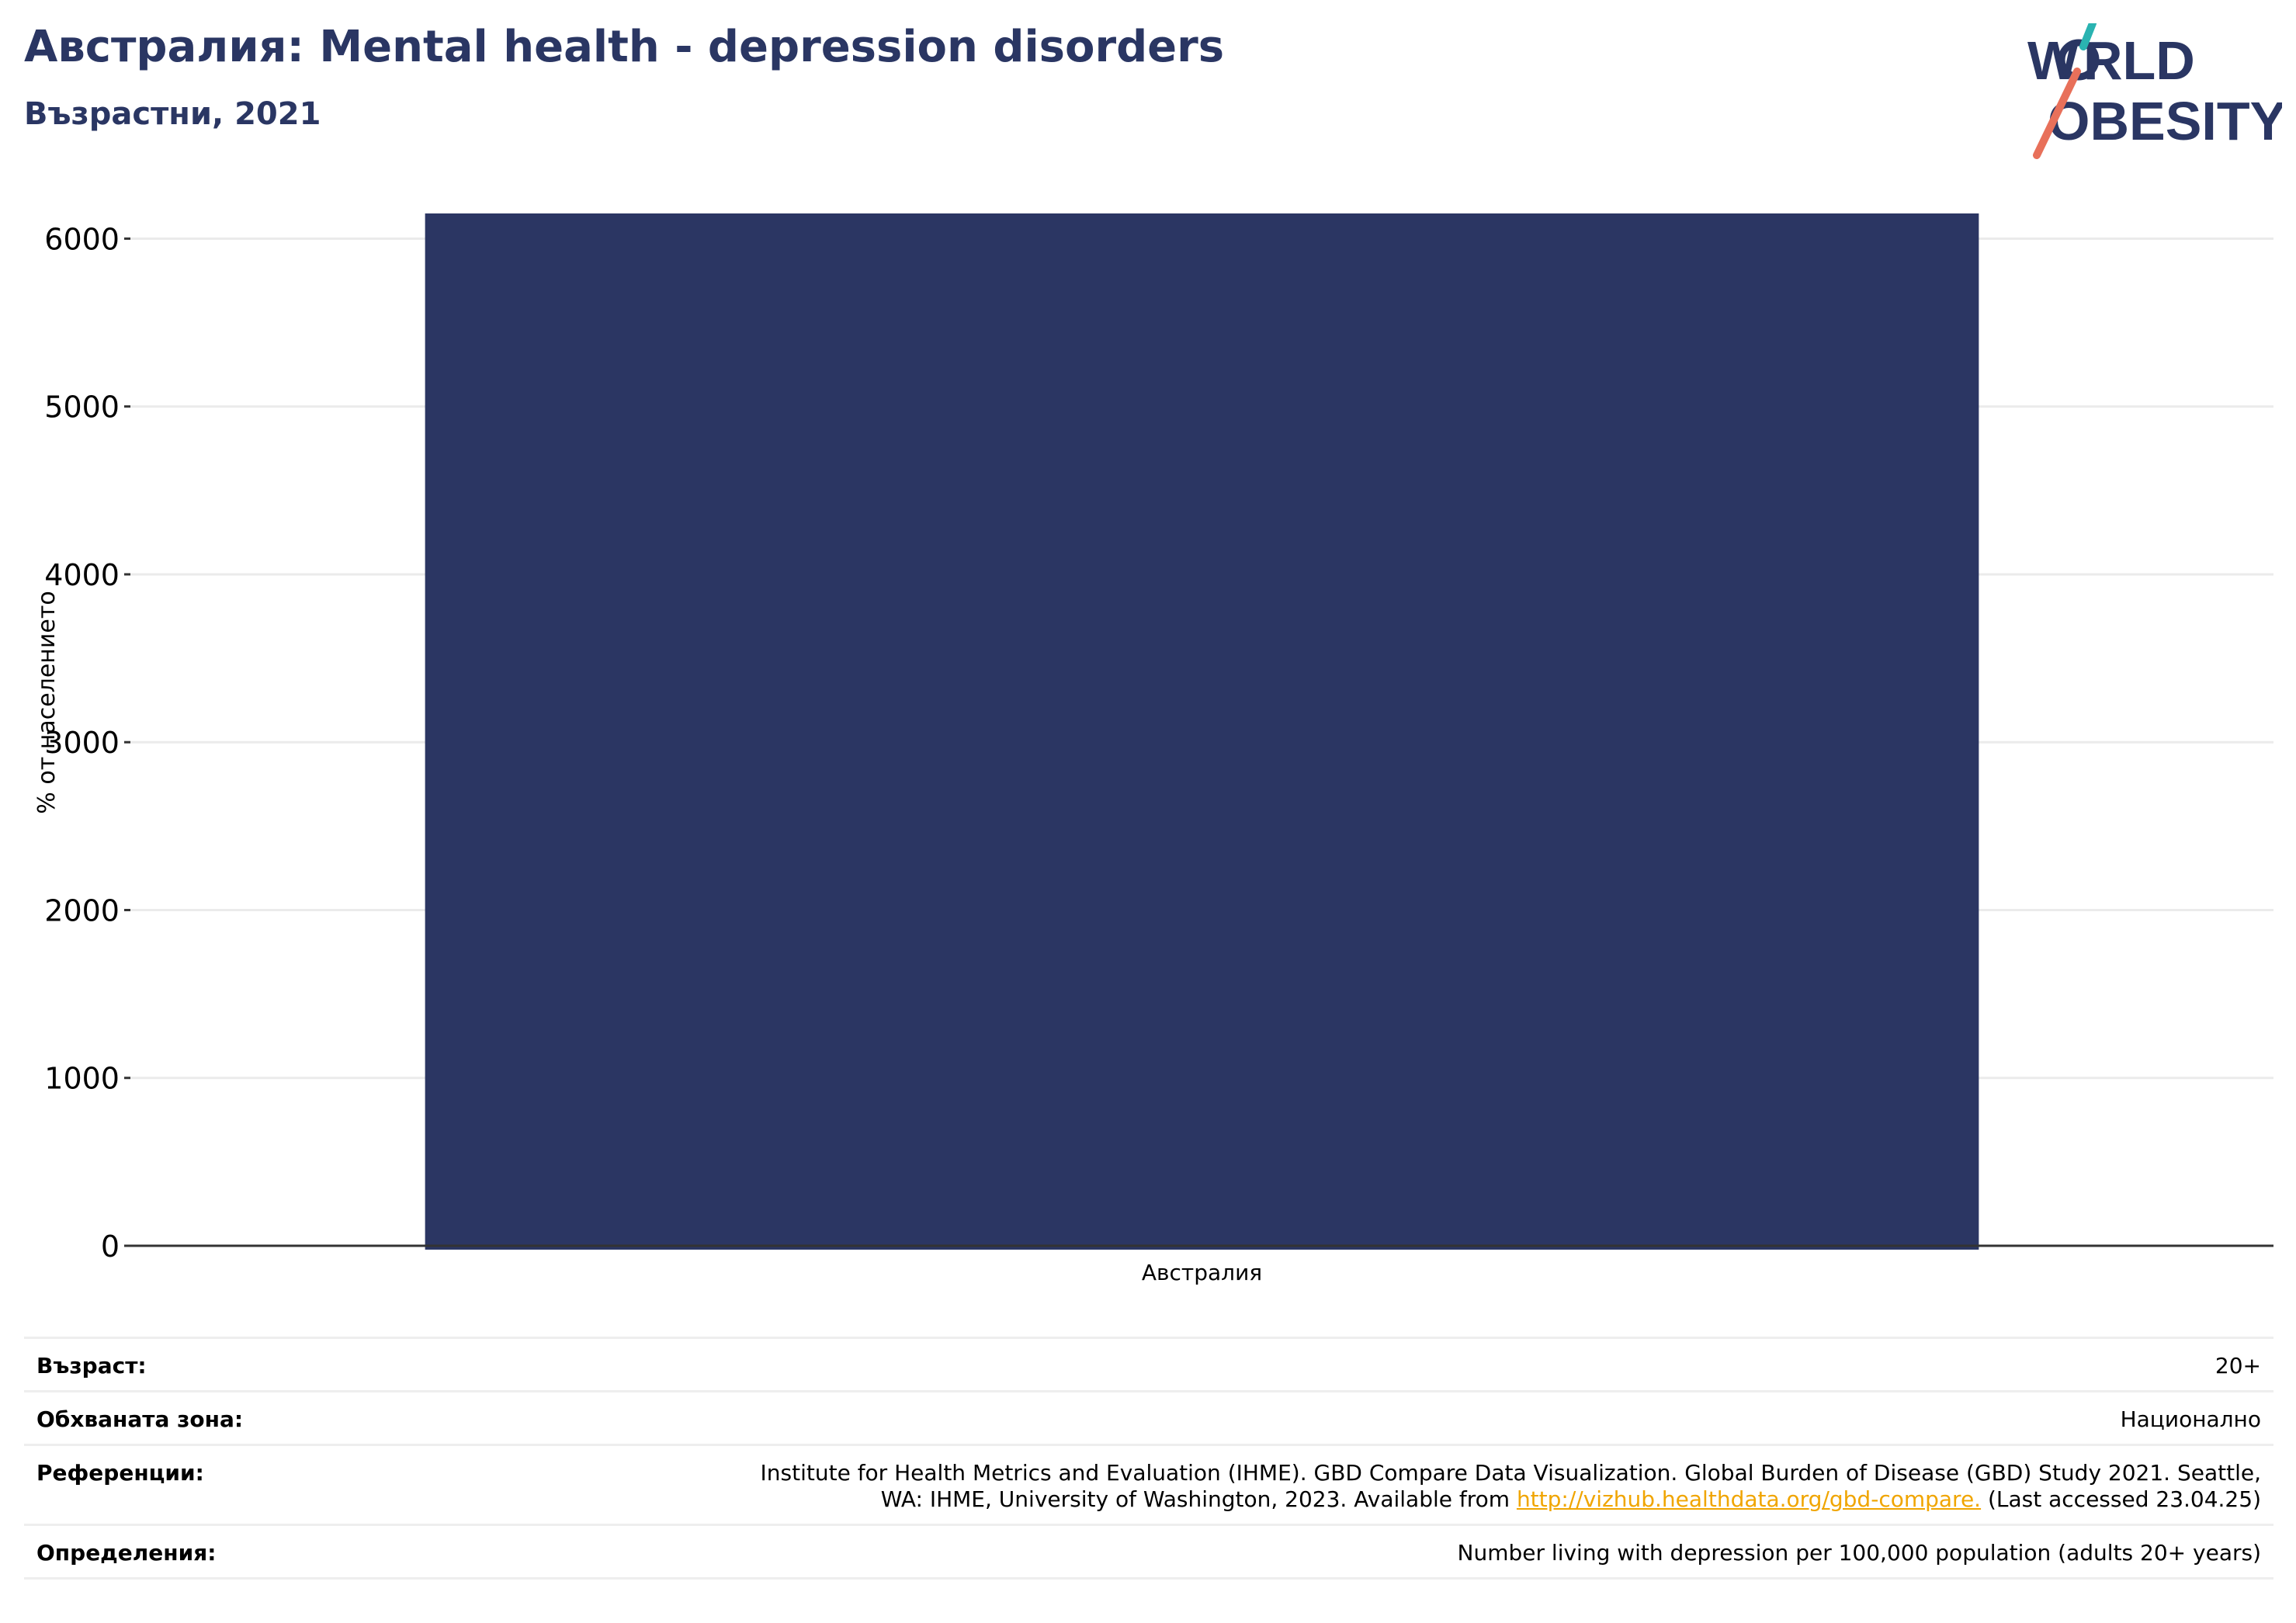 This screenshot has width=2296, height=1623. Describe the element at coordinates (1148, 1363) in the screenshot. I see `info-row-age: Възраст: 20+` at that location.